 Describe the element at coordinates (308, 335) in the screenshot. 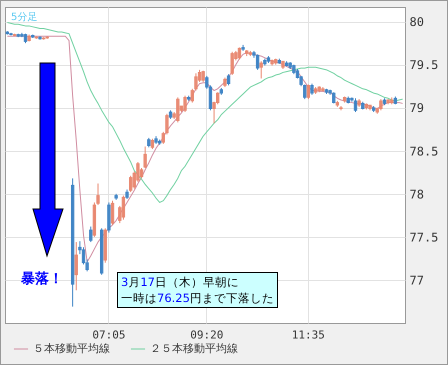

I see `x-tick-label: 11:35` at that location.